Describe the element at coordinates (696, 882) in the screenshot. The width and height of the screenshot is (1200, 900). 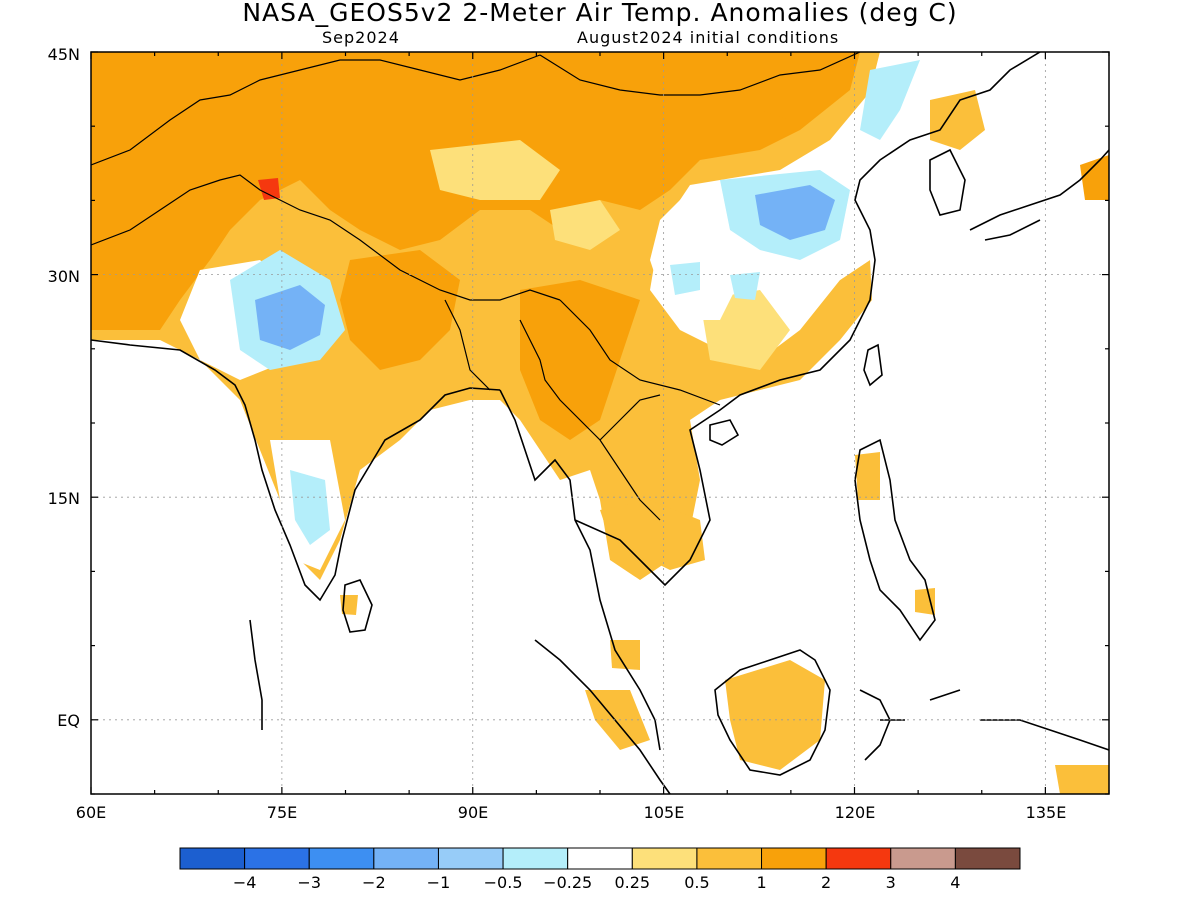
I see `colorbar-tick-label: 0.5` at that location.